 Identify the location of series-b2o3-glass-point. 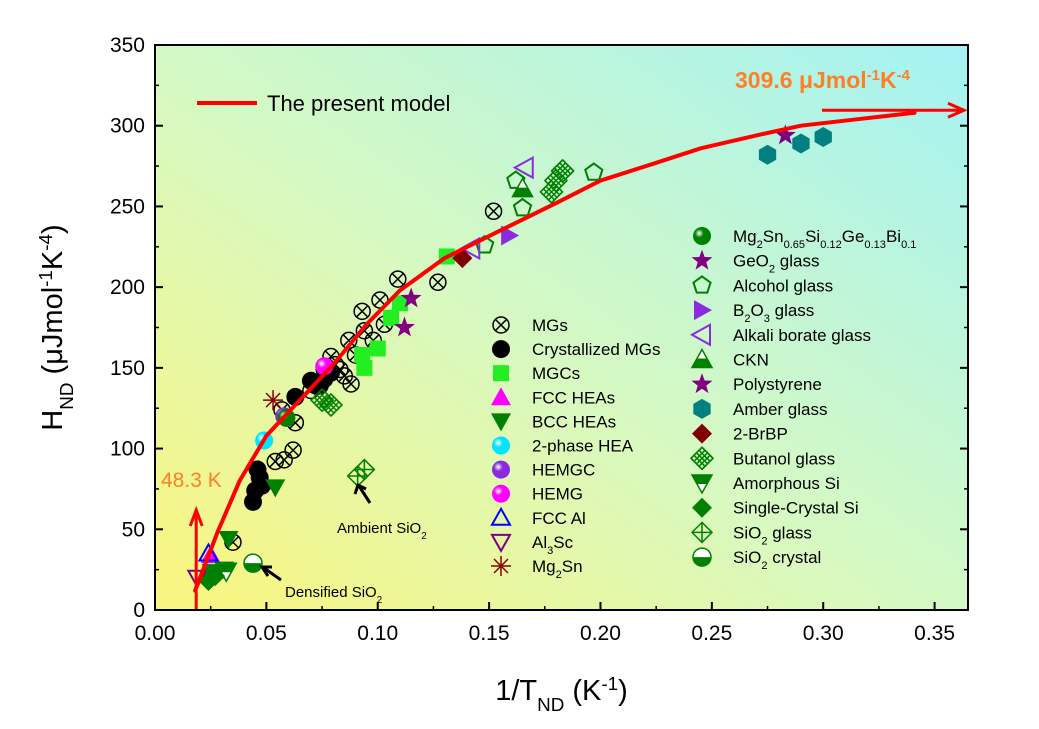
(510, 235).